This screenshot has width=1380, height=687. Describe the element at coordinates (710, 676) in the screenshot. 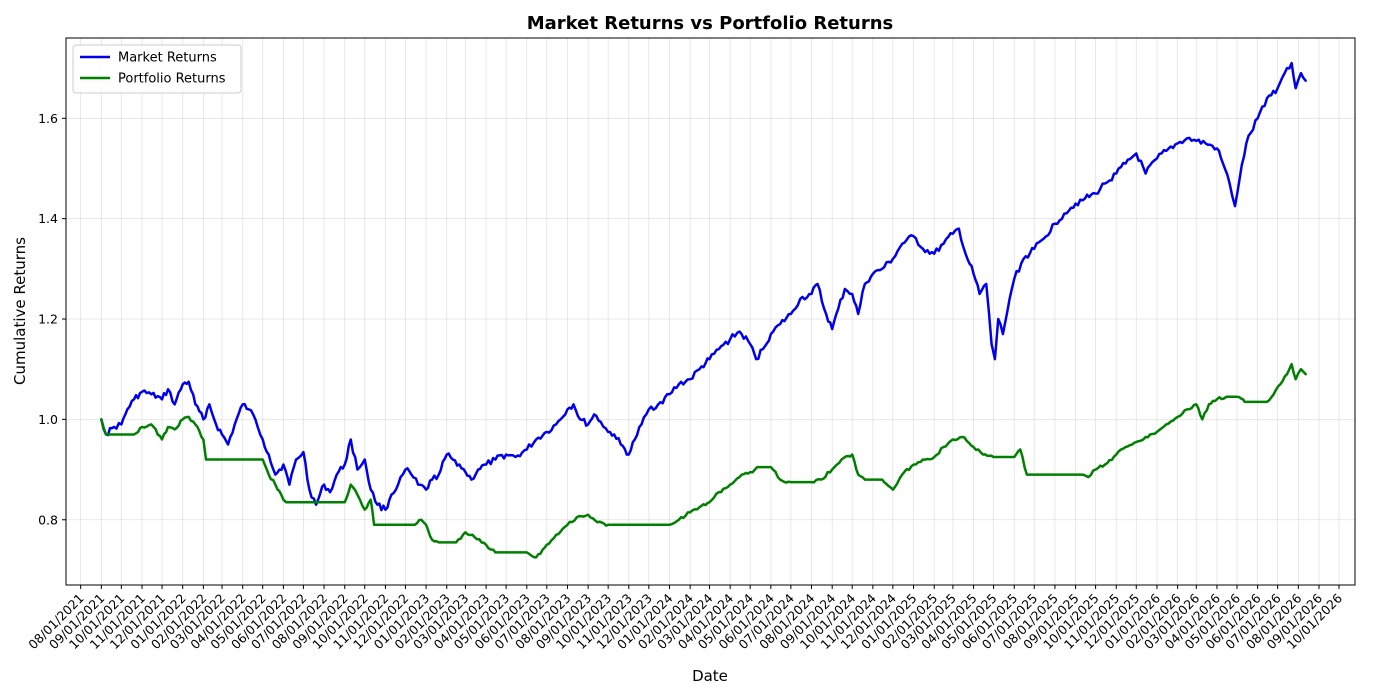

I see `x-axis-label: Date` at that location.